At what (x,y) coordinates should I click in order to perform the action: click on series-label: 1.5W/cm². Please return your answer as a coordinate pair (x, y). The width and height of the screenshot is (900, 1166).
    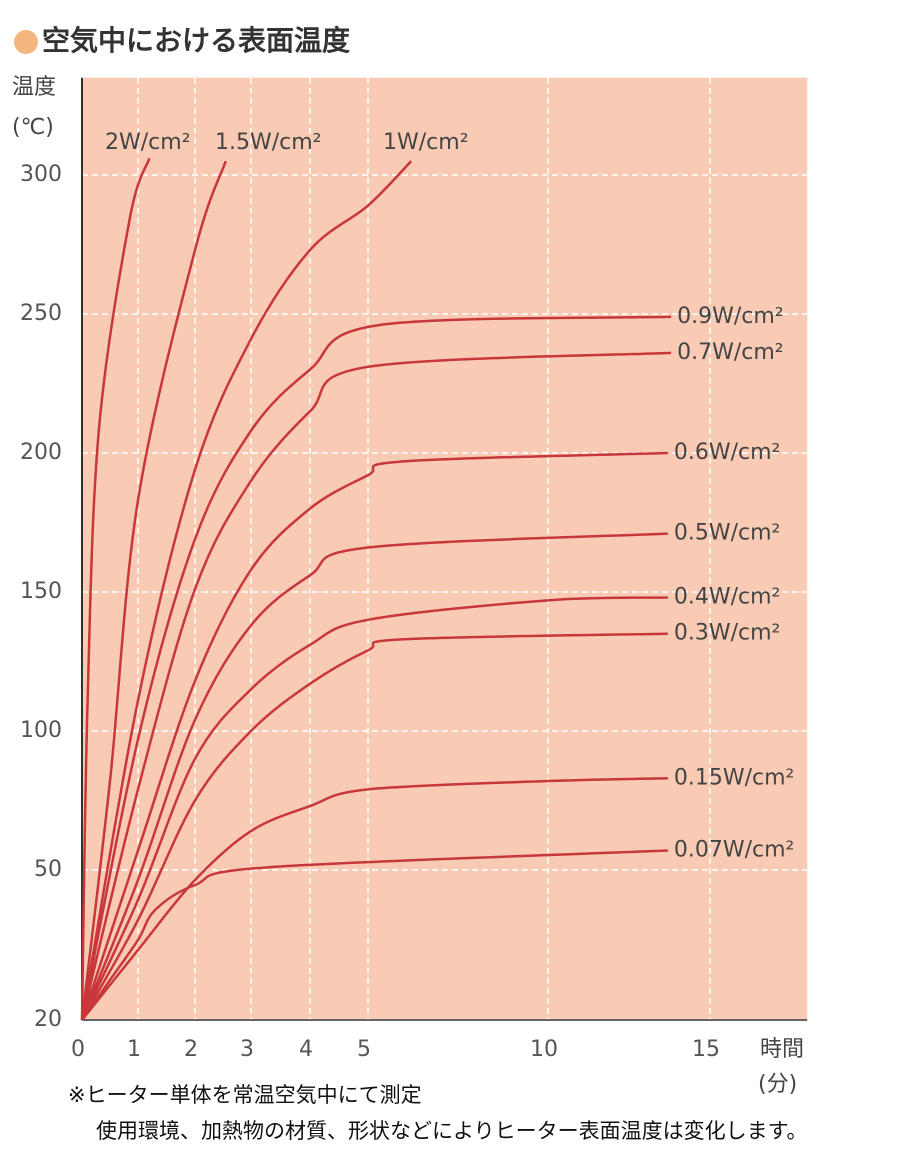
    Looking at the image, I should click on (268, 142).